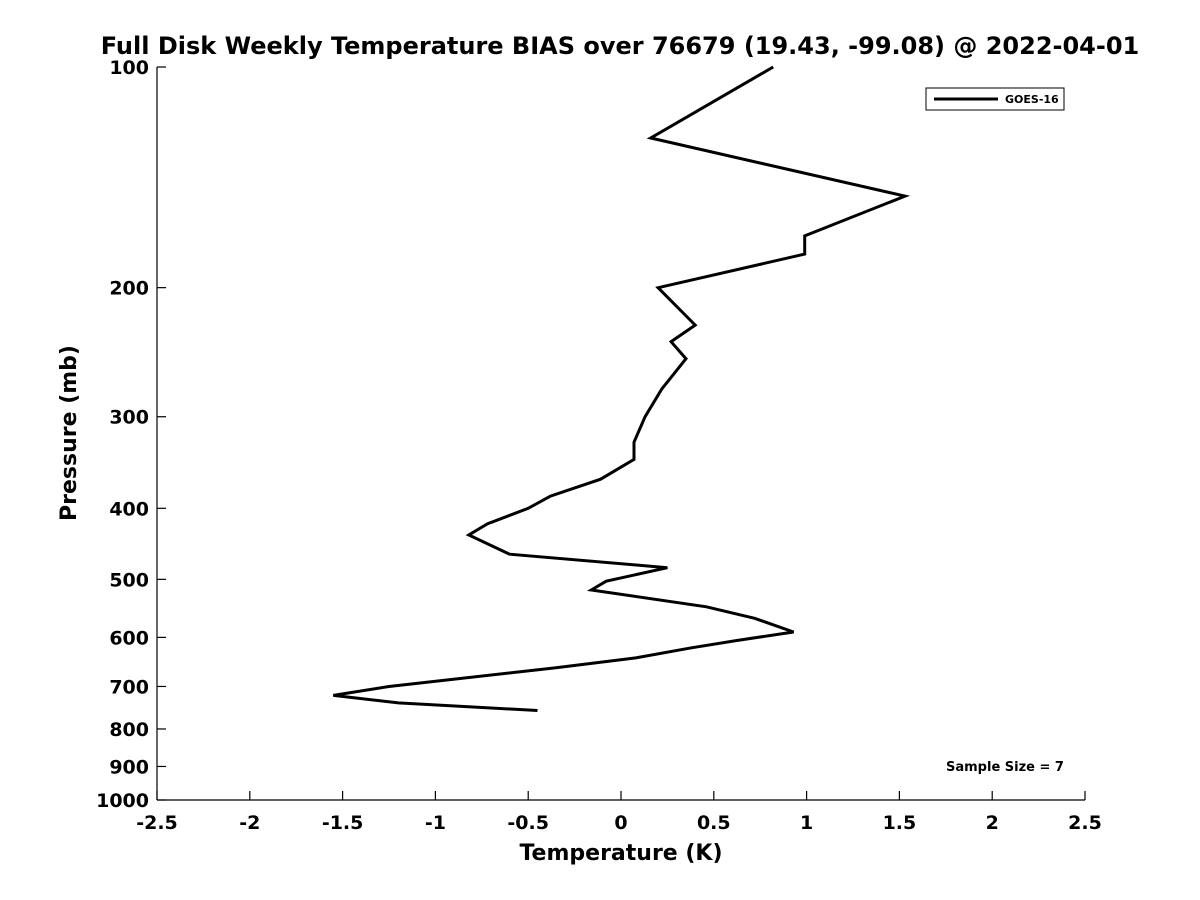  What do you see at coordinates (1085, 823) in the screenshot?
I see `x-tick-label: 2.5` at bounding box center [1085, 823].